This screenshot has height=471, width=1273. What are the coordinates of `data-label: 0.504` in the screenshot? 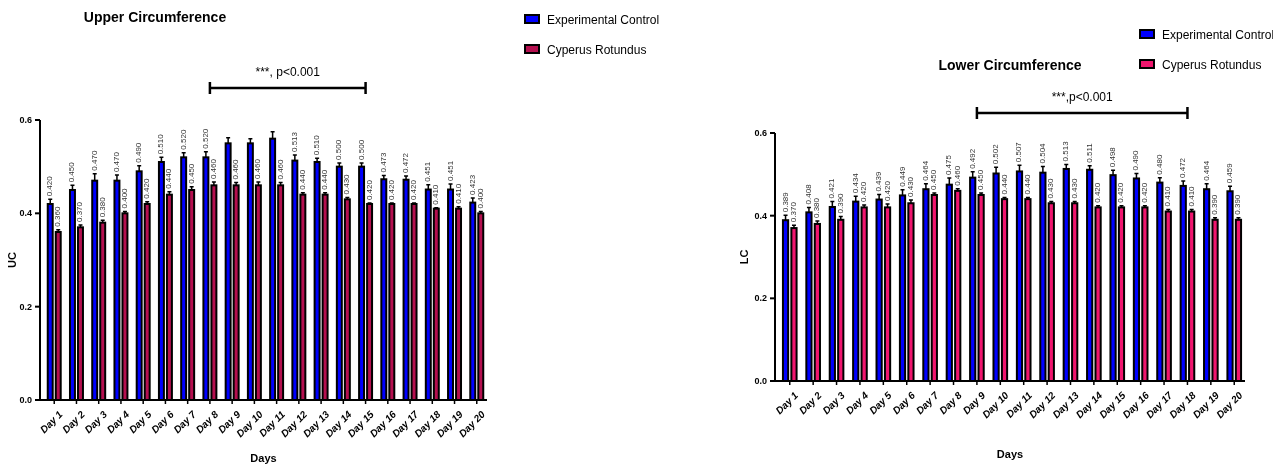 It's located at (1042, 153).